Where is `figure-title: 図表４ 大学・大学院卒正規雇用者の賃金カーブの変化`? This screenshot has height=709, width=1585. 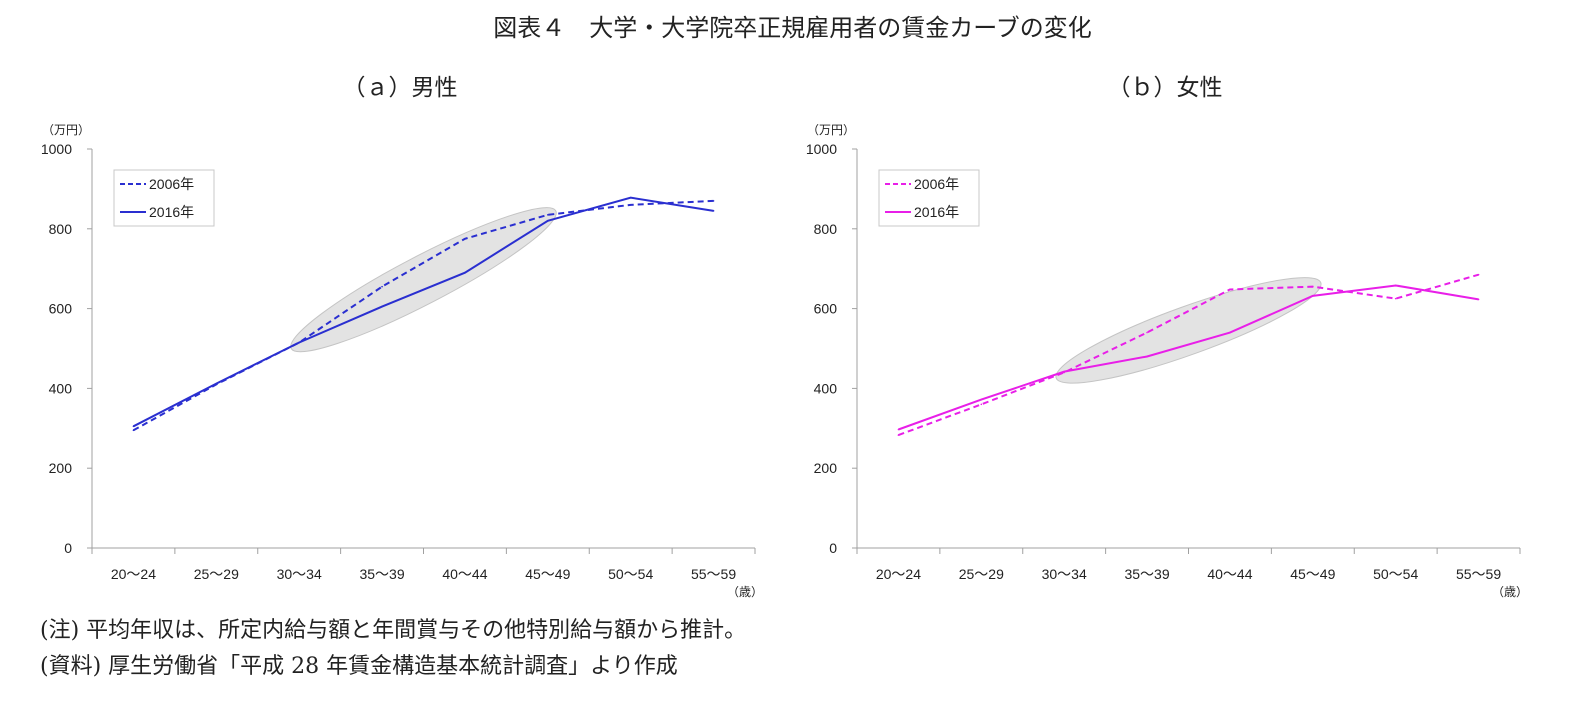 figure-title: 図表４ 大学・大学院卒正規雇用者の賃金カーブの変化 is located at coordinates (792, 28).